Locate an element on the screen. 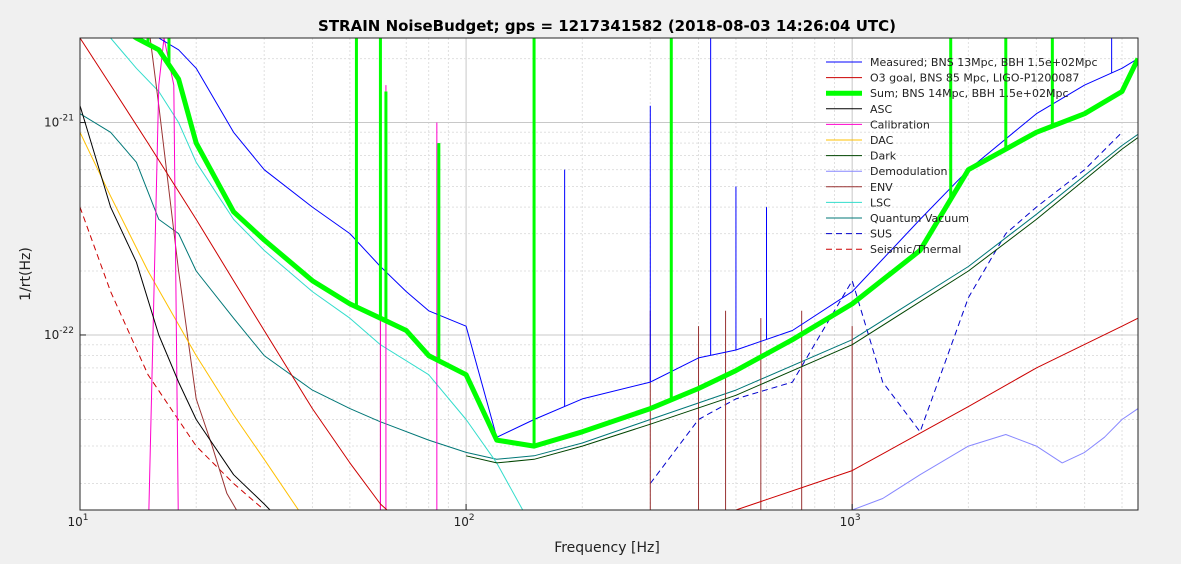  legend-entry: Dark is located at coordinates (883, 156).